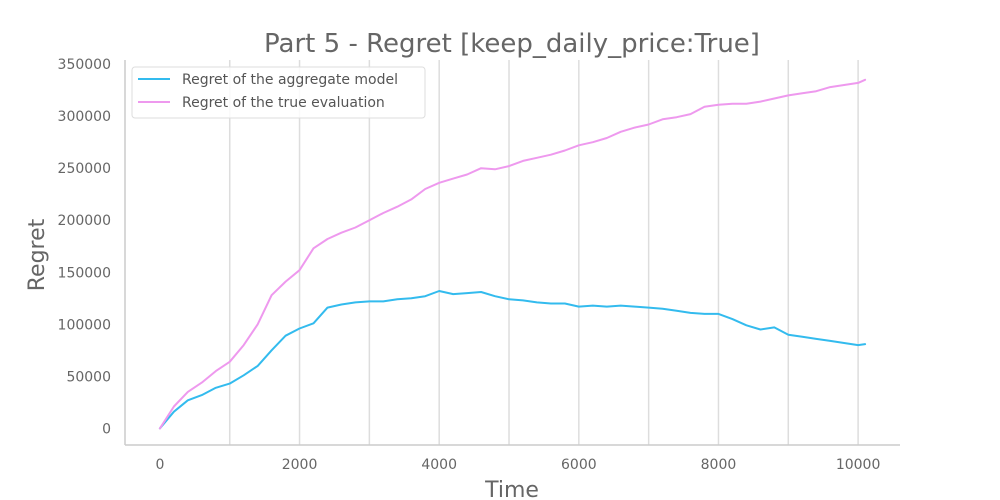 The image size is (1000, 500). Describe the element at coordinates (37, 254) in the screenshot. I see `y-axis-label: Regret` at that location.